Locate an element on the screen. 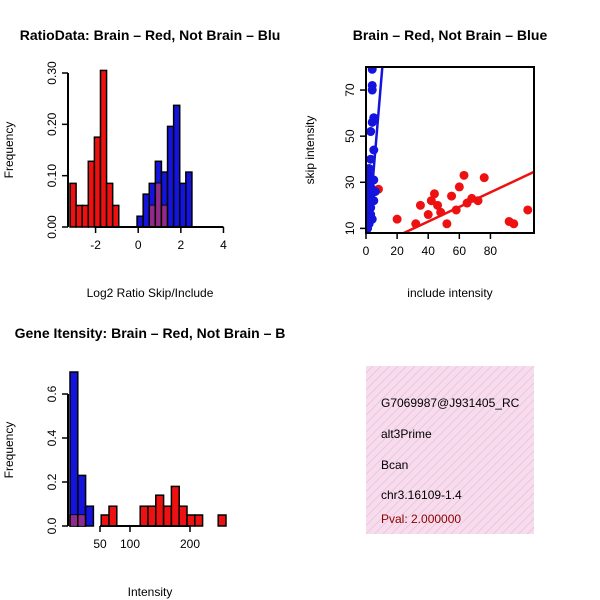 This screenshot has width=600, height=600. ratio-y-tick-label: 0.00 is located at coordinates (52, 227).